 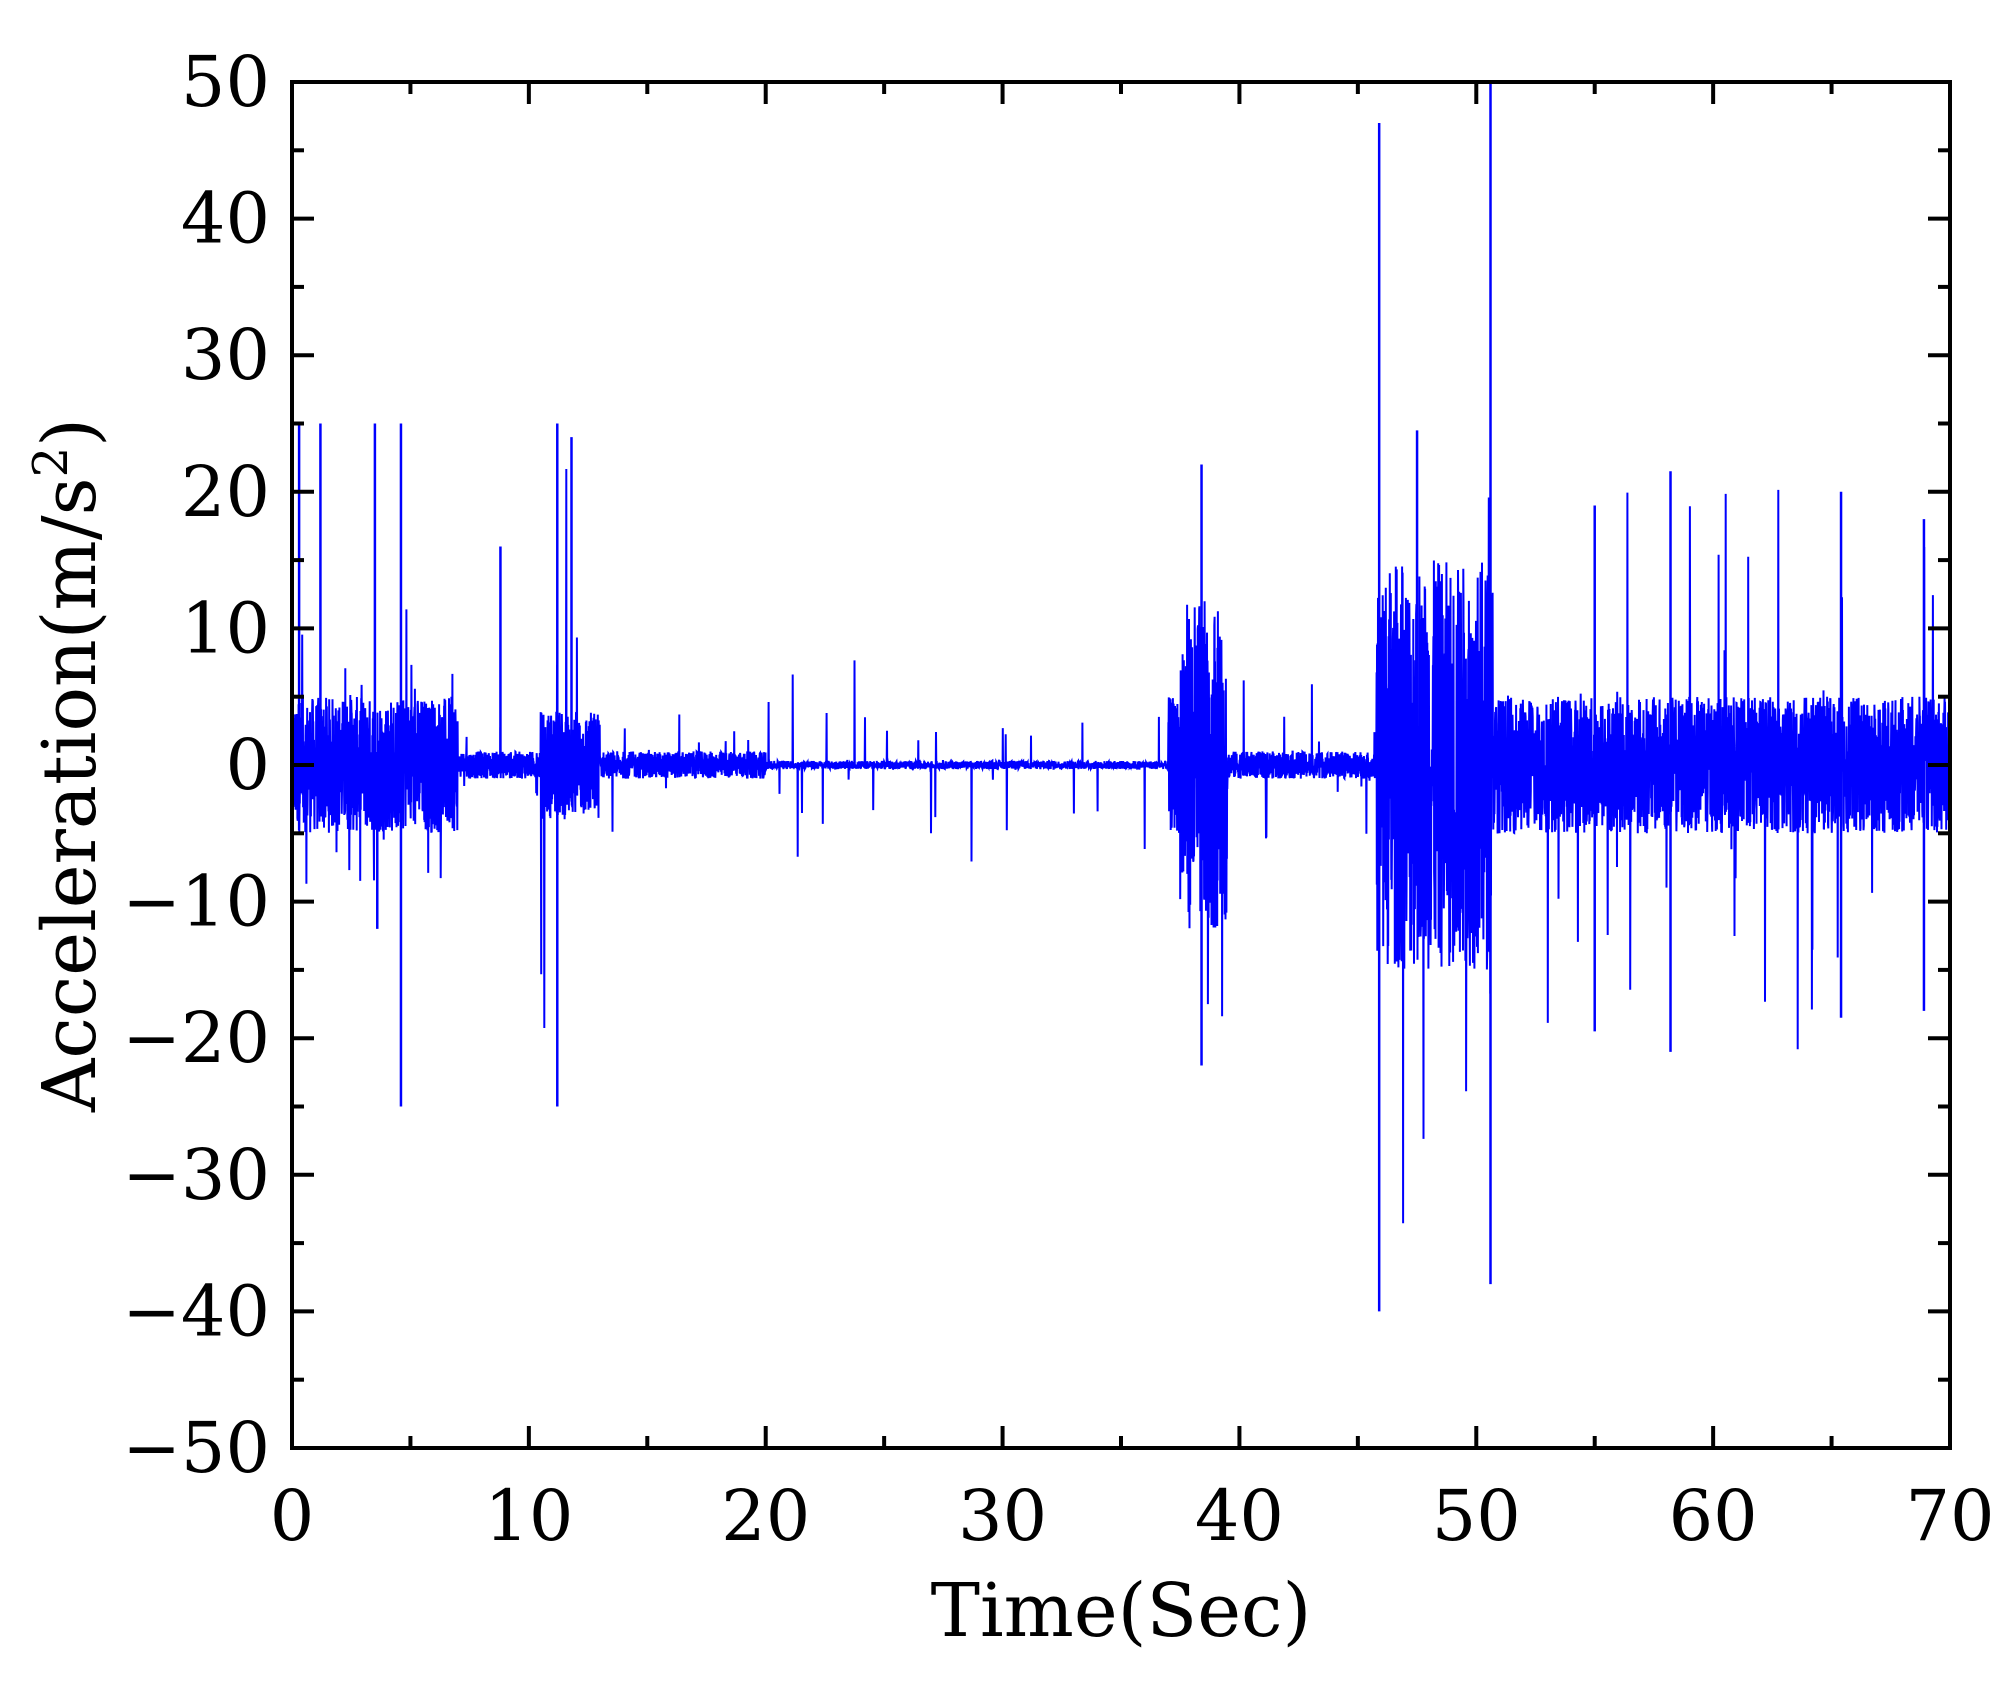 I want to click on y-axis-title-superscript: 2, so click(x=51, y=462).